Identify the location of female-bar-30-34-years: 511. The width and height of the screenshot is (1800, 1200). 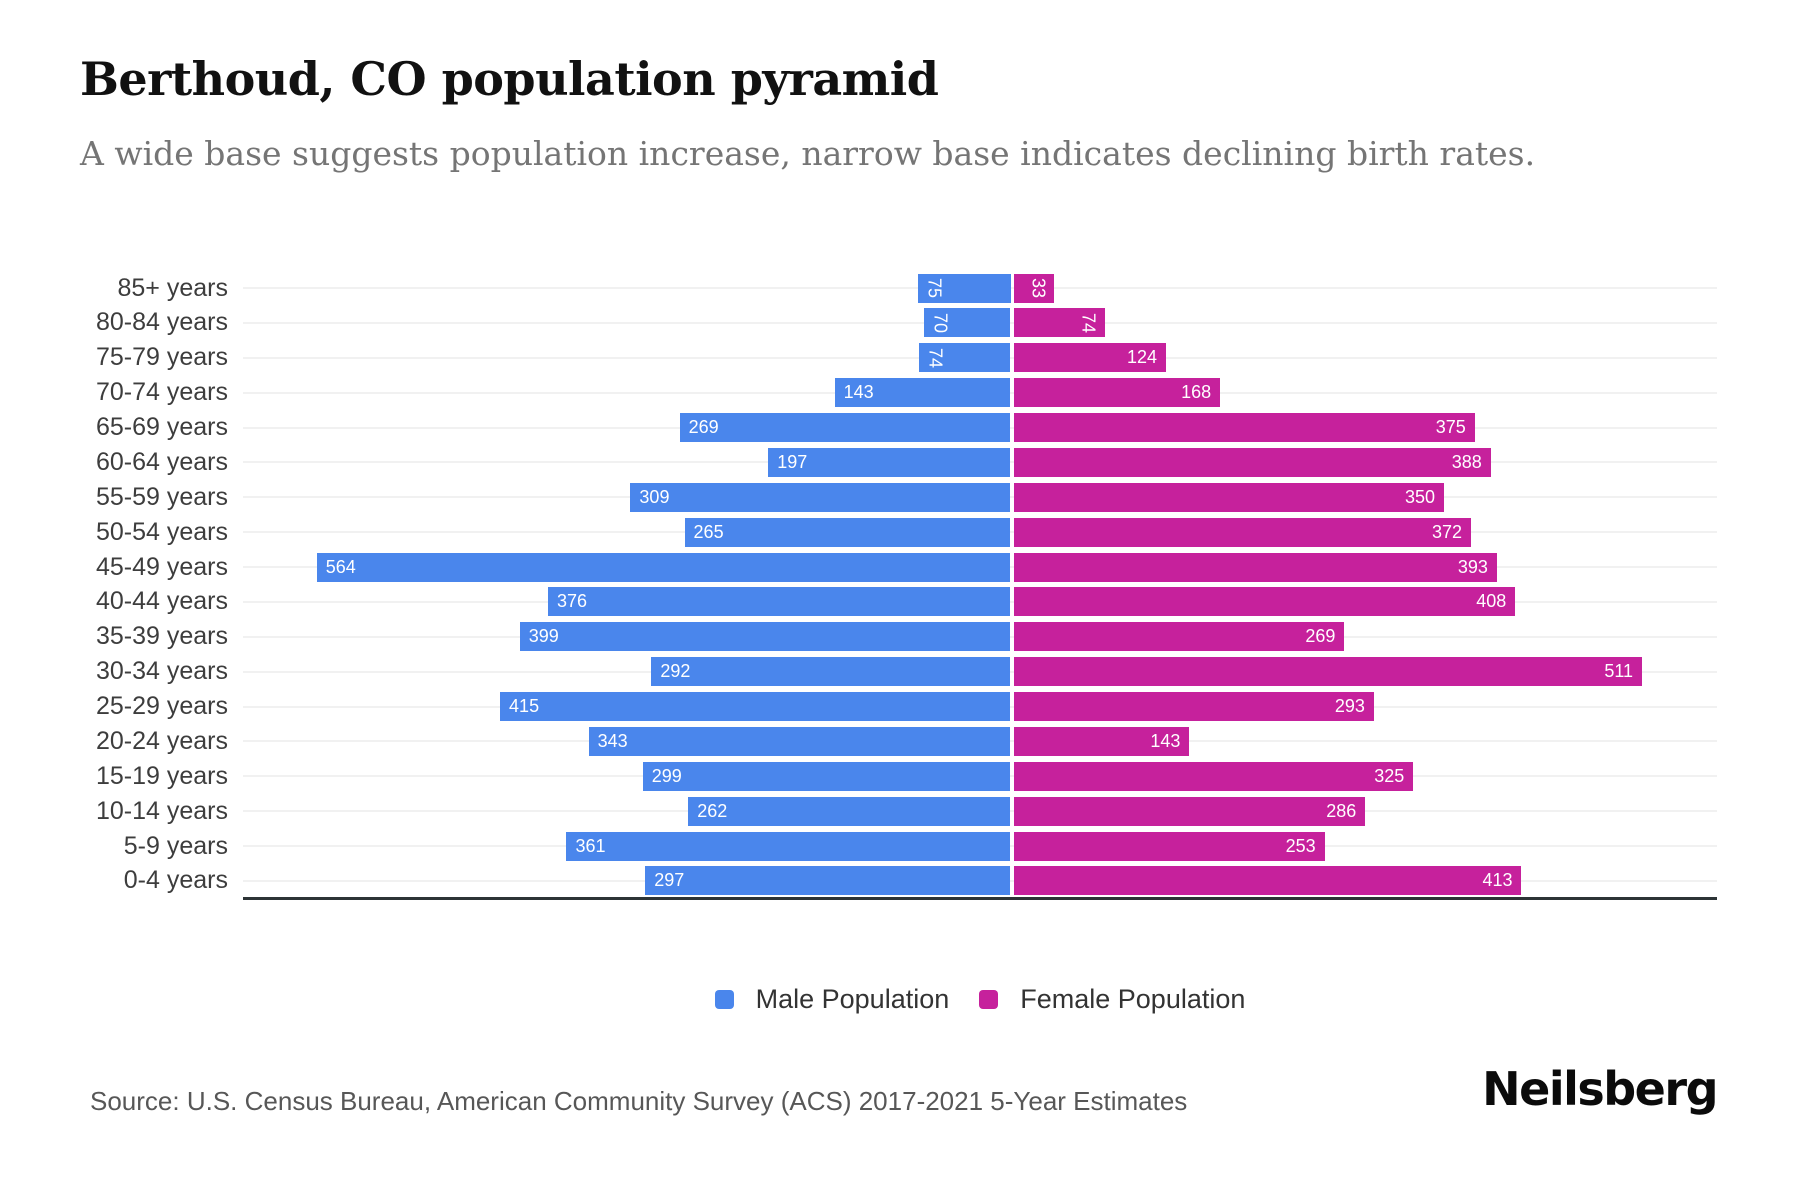
(1328, 672).